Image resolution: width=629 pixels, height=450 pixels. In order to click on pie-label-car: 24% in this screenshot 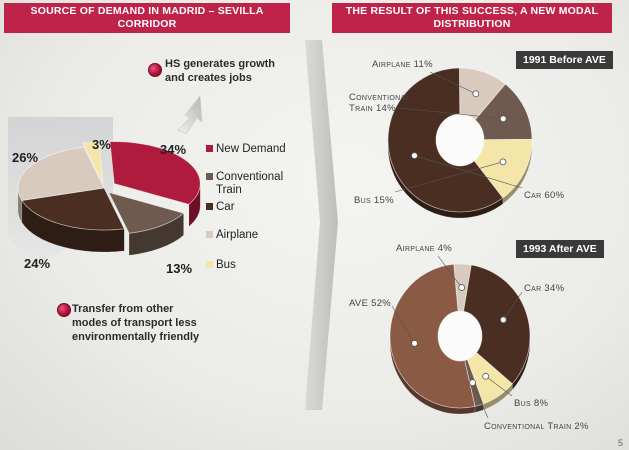, I will do `click(37, 263)`.